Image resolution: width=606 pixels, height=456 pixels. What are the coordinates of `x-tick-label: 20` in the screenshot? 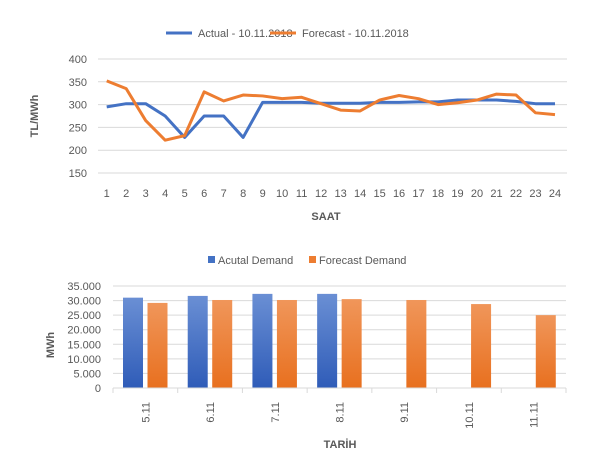 It's located at (477, 194).